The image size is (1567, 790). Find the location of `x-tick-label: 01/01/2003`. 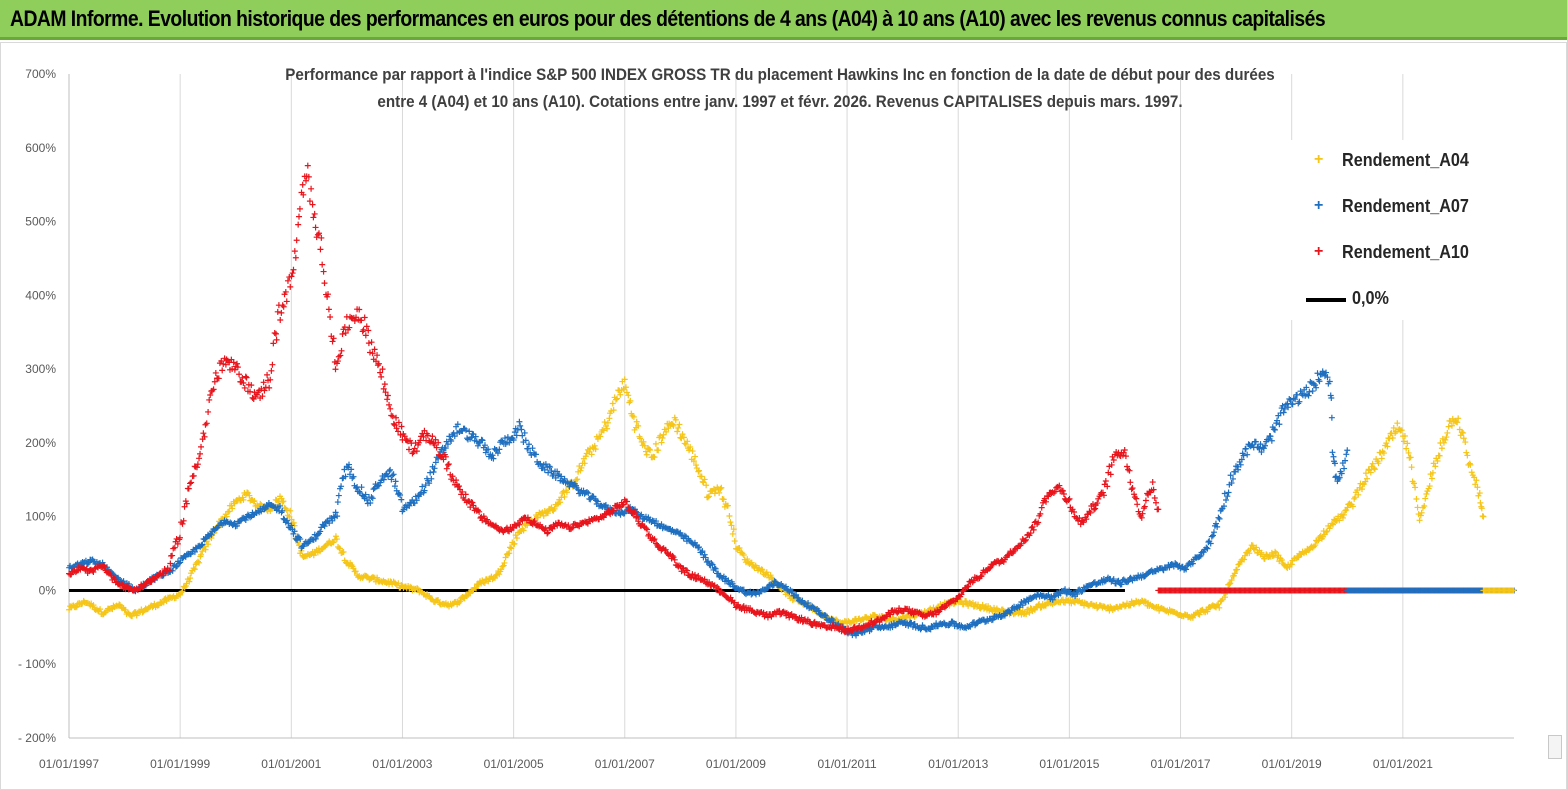

x-tick-label: 01/01/2003 is located at coordinates (402, 764).